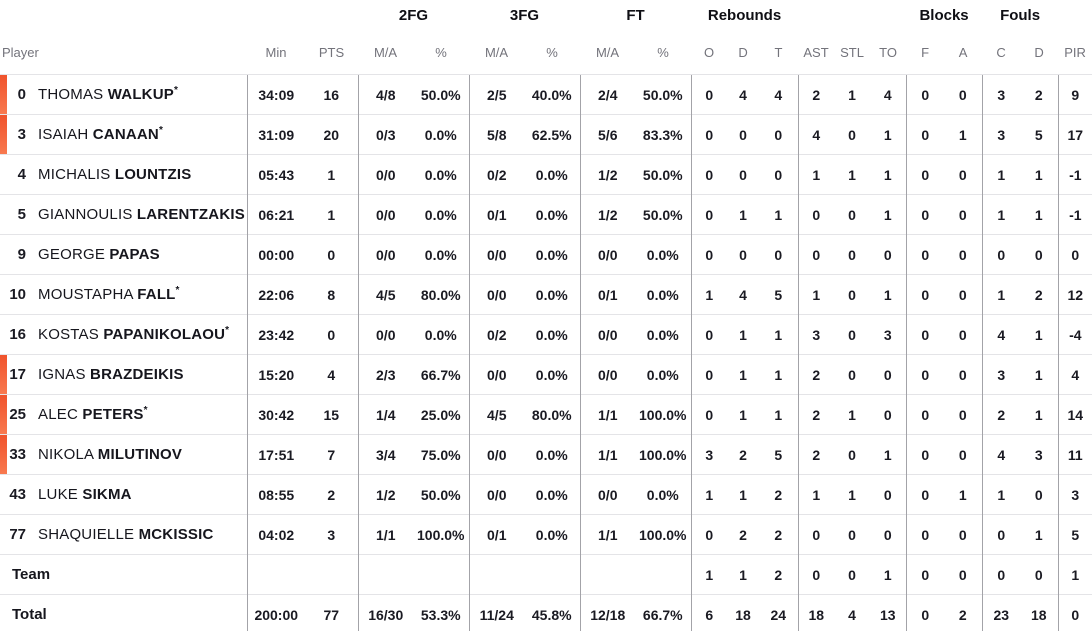 Image resolution: width=1092 pixels, height=631 pixels. Describe the element at coordinates (663, 574) in the screenshot. I see `stat-ft-pct` at that location.